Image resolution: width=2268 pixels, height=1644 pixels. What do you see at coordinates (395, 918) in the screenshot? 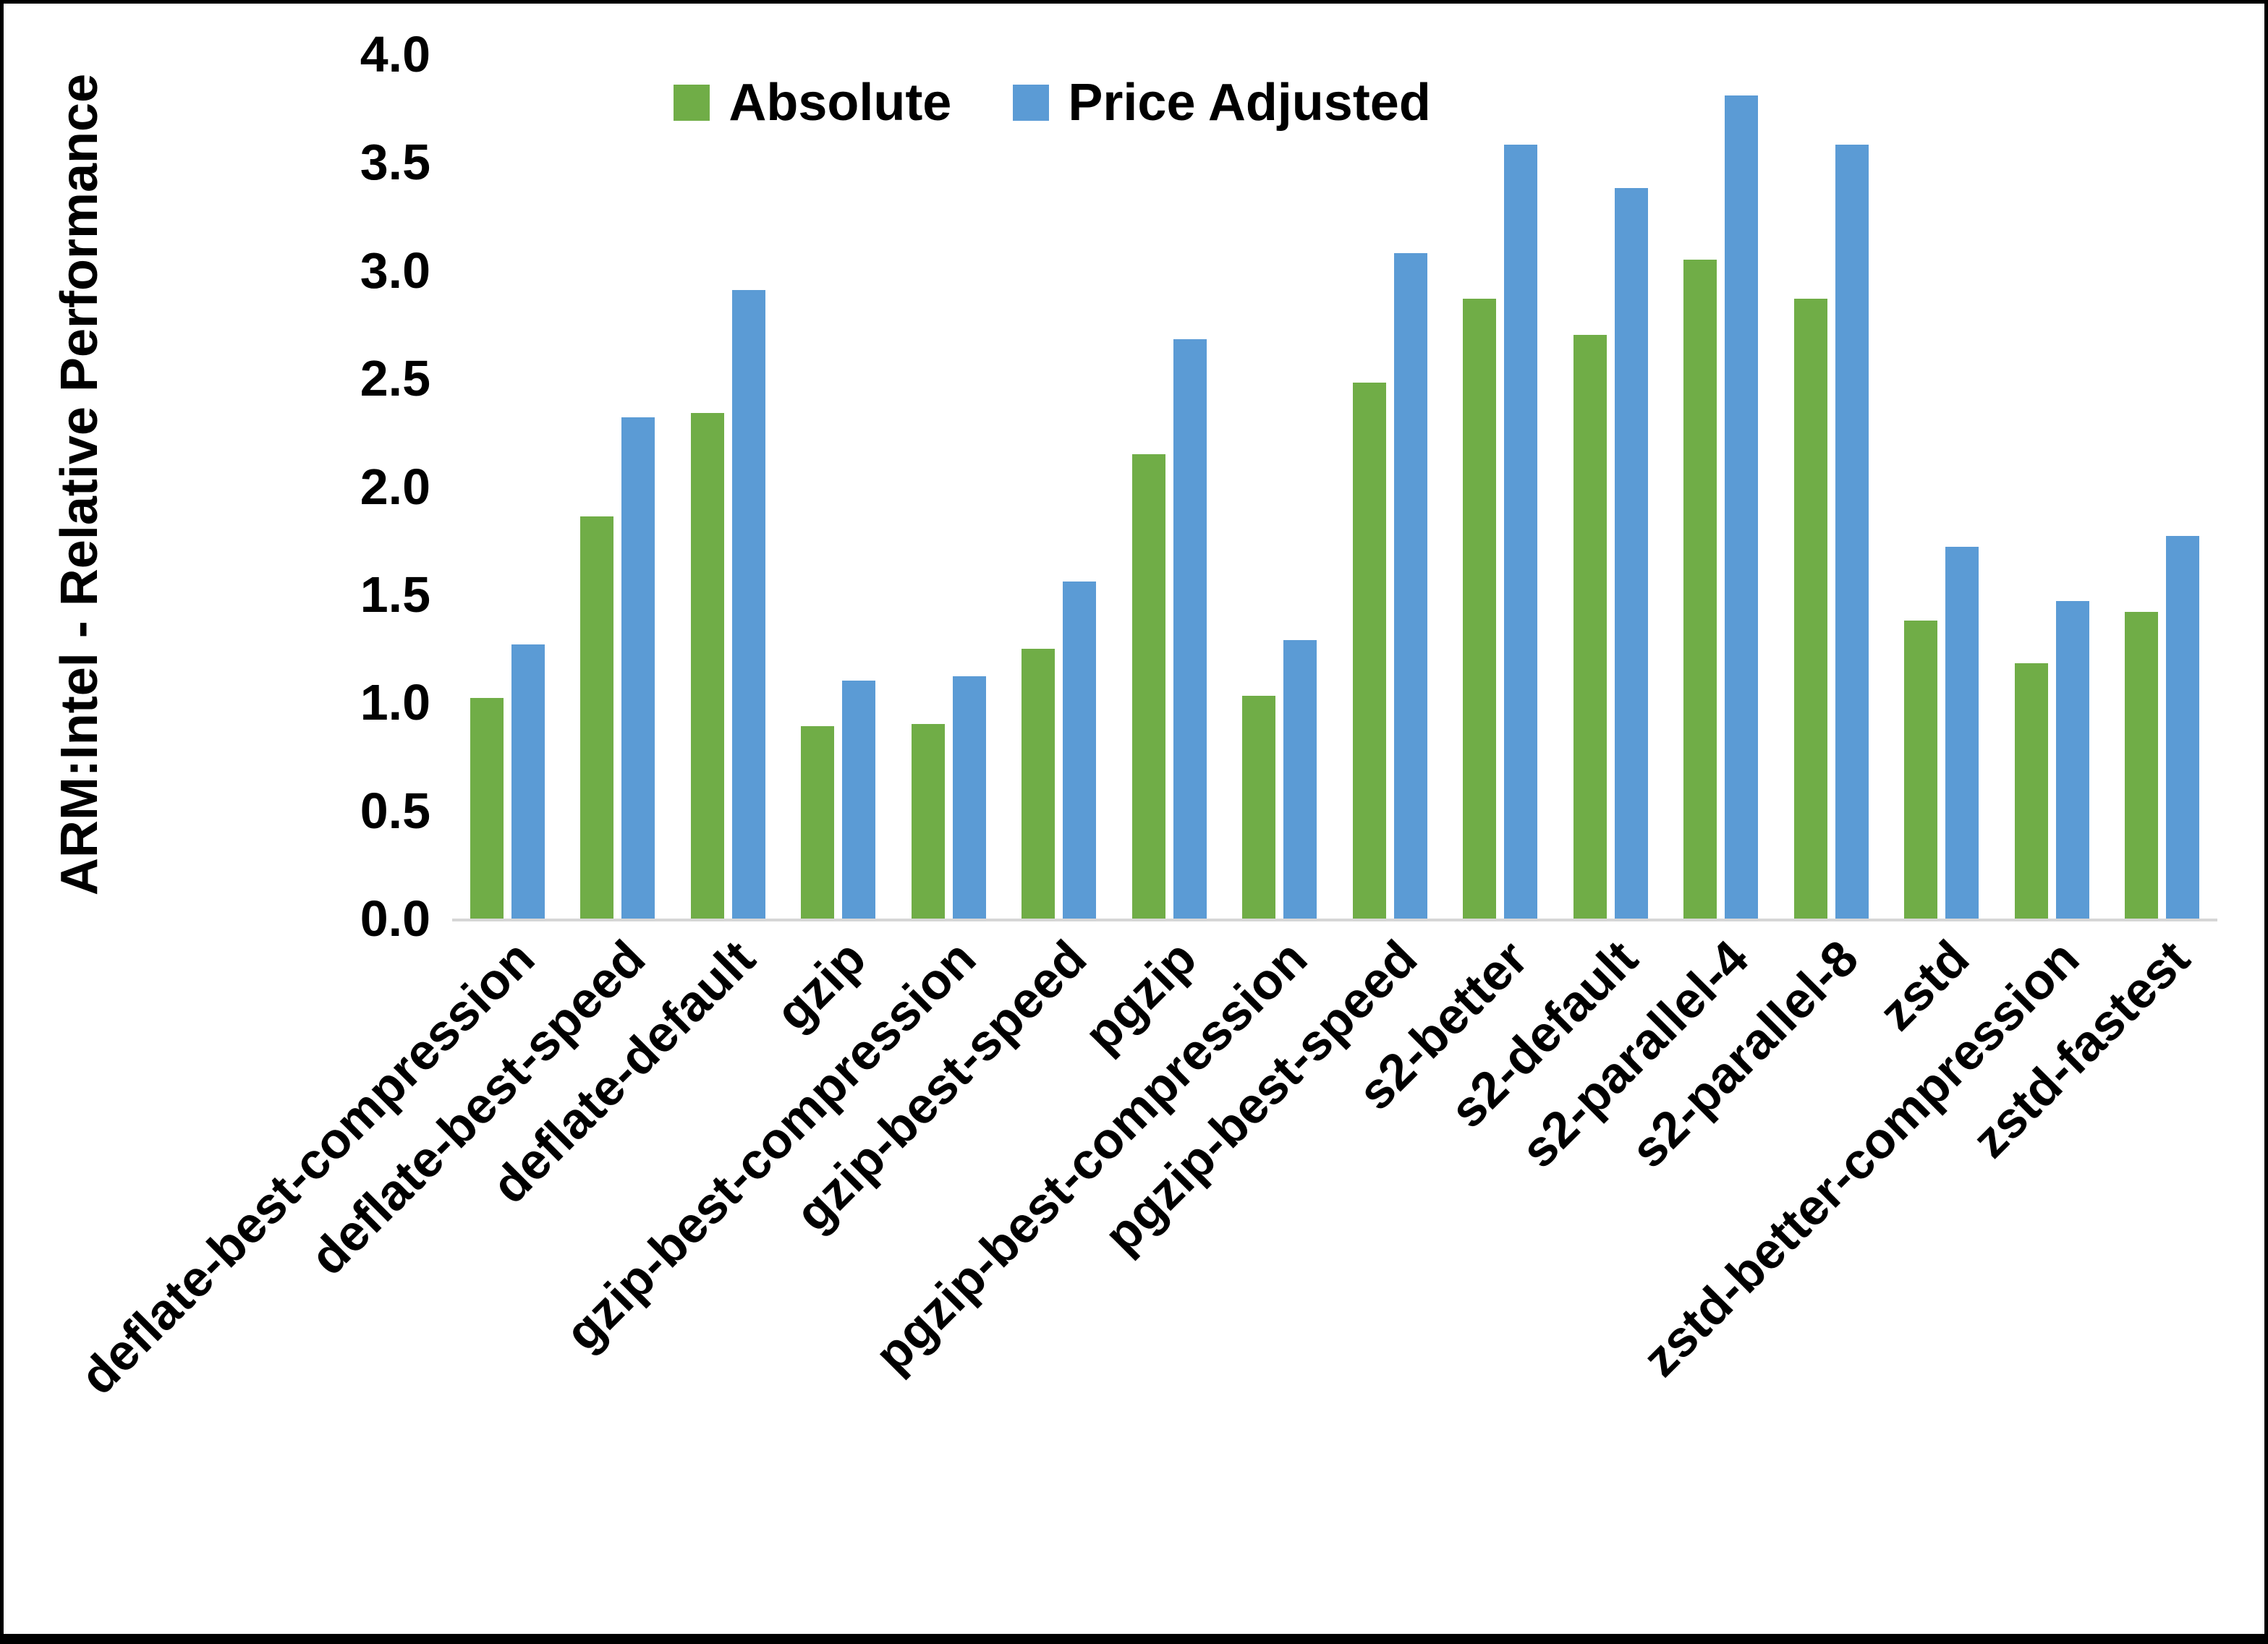
I see `y-tick-label: 0.0` at bounding box center [395, 918].